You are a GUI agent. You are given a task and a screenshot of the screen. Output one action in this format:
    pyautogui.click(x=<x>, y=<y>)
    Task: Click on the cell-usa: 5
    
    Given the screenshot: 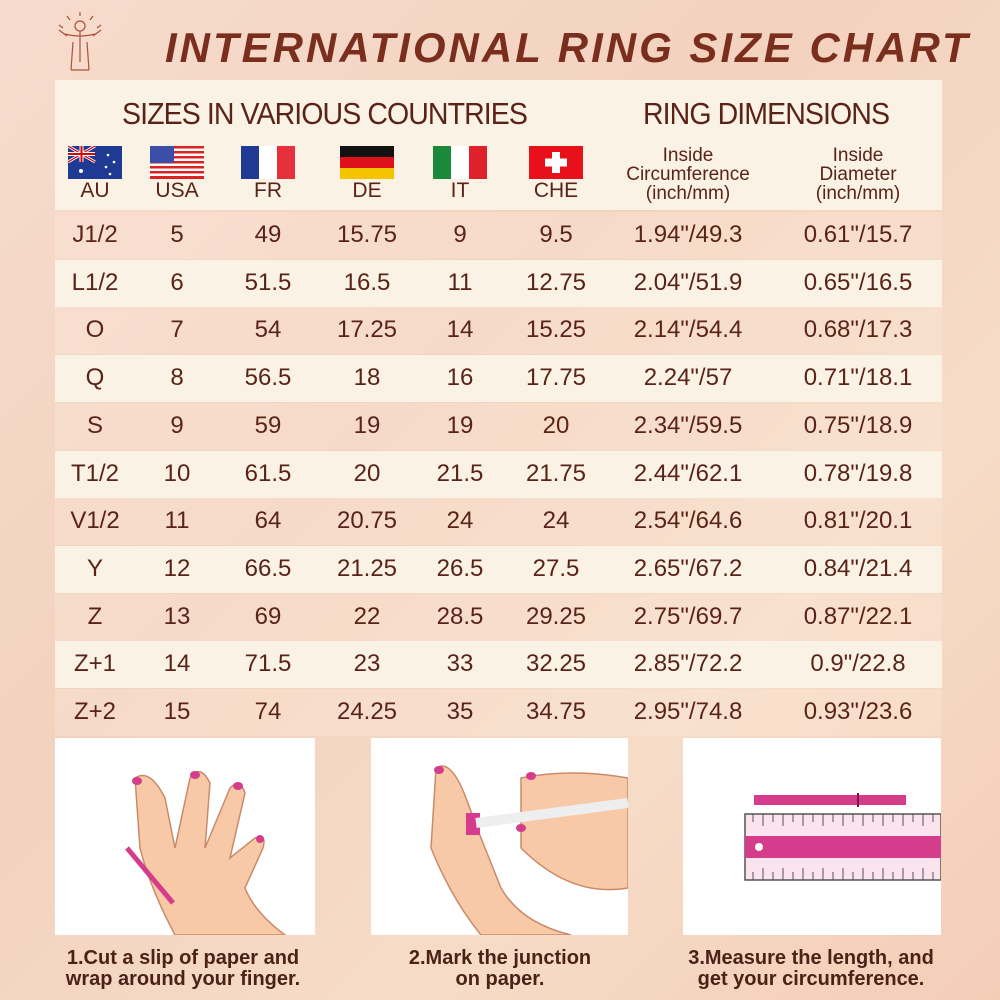 What is the action you would take?
    pyautogui.click(x=177, y=234)
    